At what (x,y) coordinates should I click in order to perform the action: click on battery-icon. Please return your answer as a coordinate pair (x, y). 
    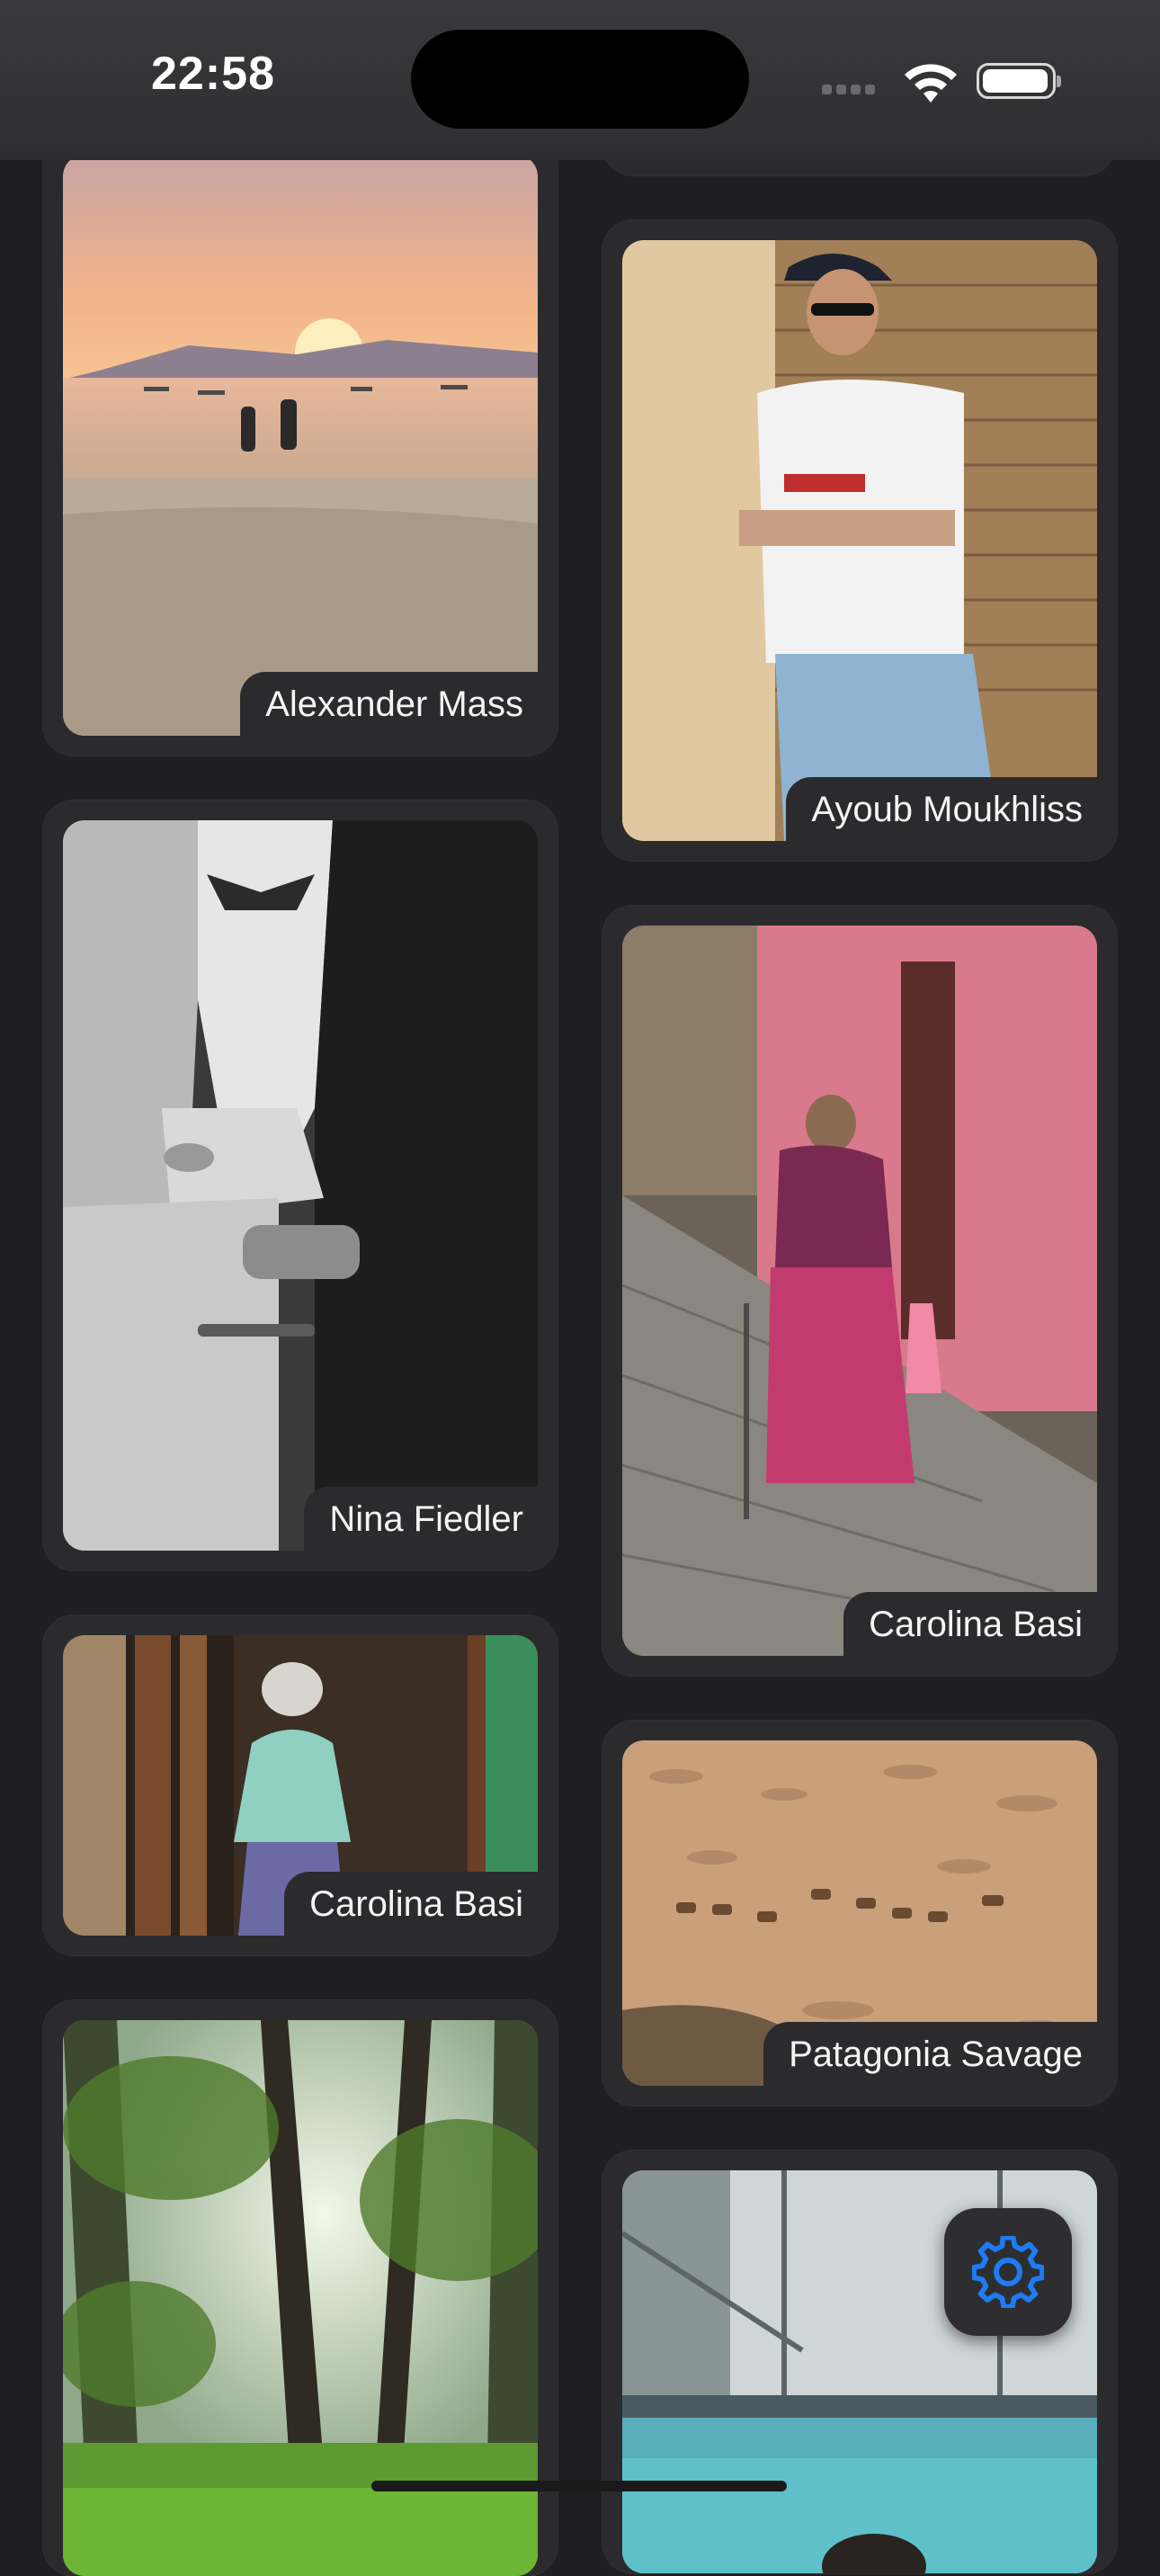
    Looking at the image, I should click on (1019, 81).